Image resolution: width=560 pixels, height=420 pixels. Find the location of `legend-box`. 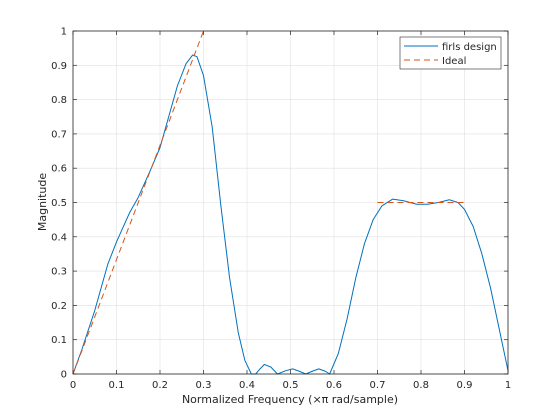

legend-box is located at coordinates (450, 53).